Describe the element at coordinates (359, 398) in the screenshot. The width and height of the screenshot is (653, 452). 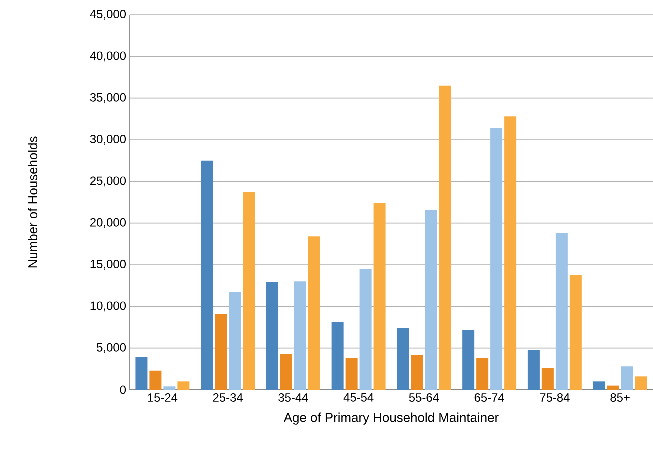
I see `x-tick-label: 45-54` at that location.